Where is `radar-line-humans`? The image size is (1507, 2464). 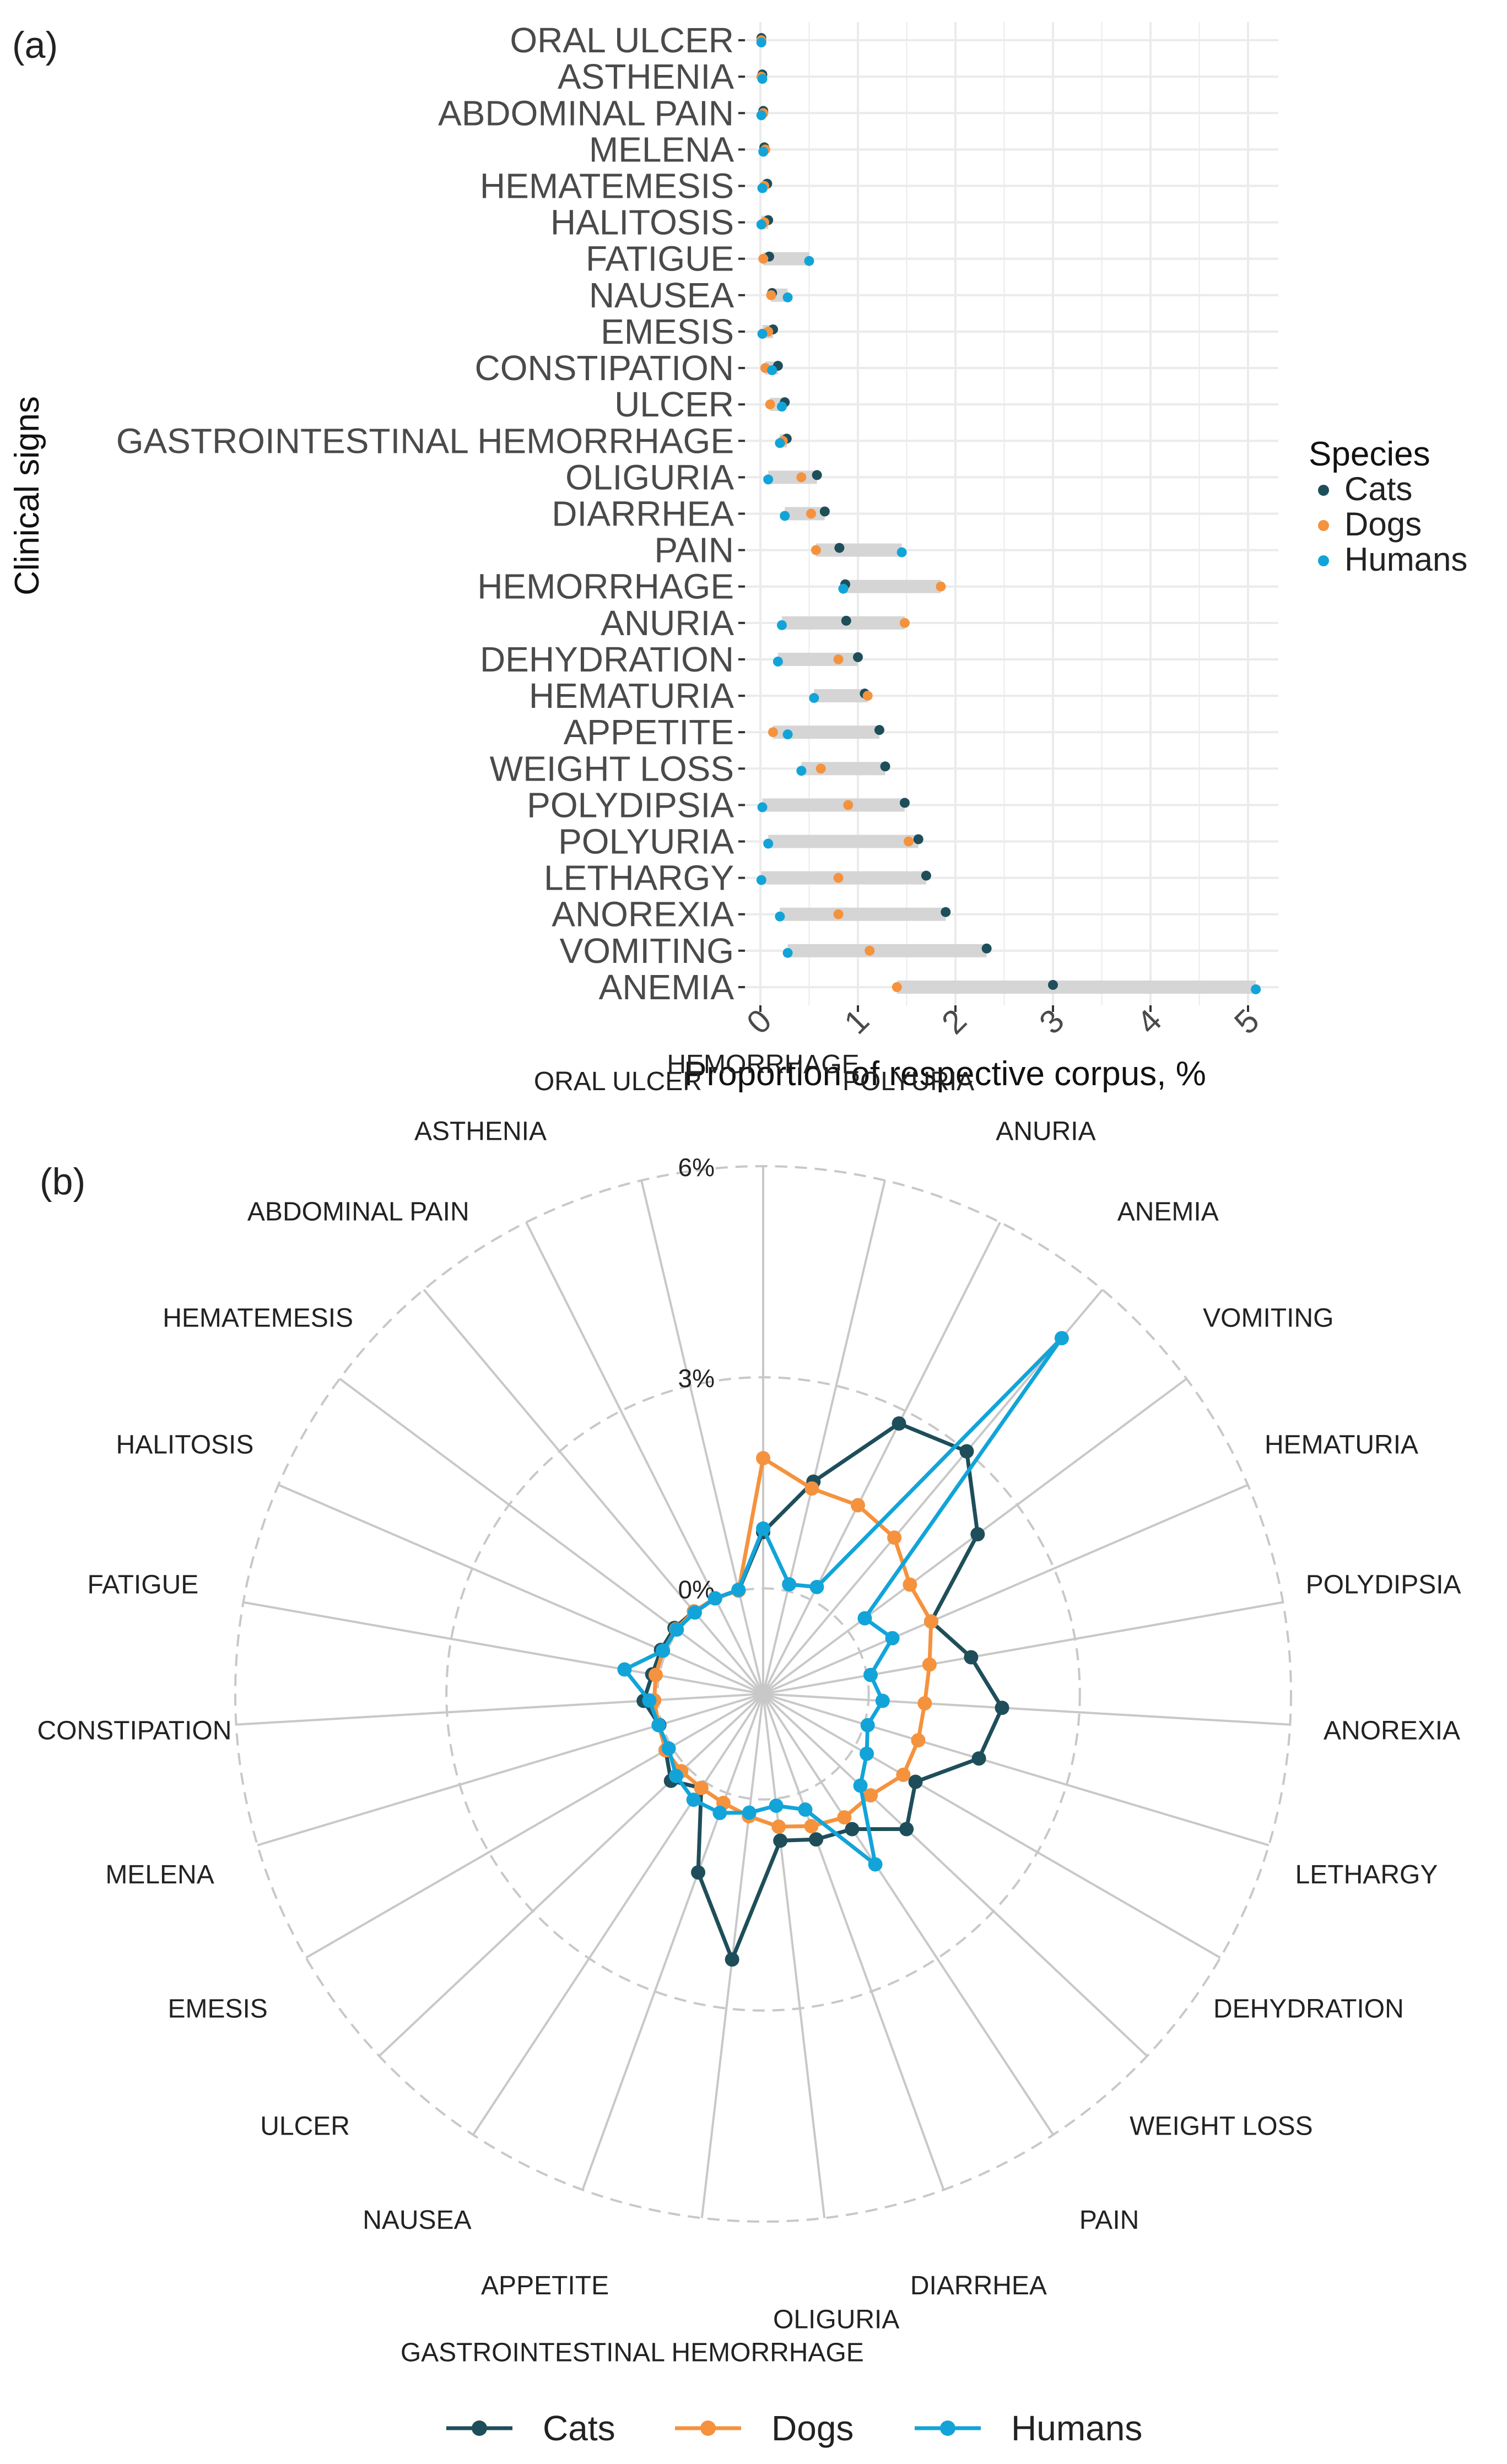
radar-line-humans is located at coordinates (843, 1601).